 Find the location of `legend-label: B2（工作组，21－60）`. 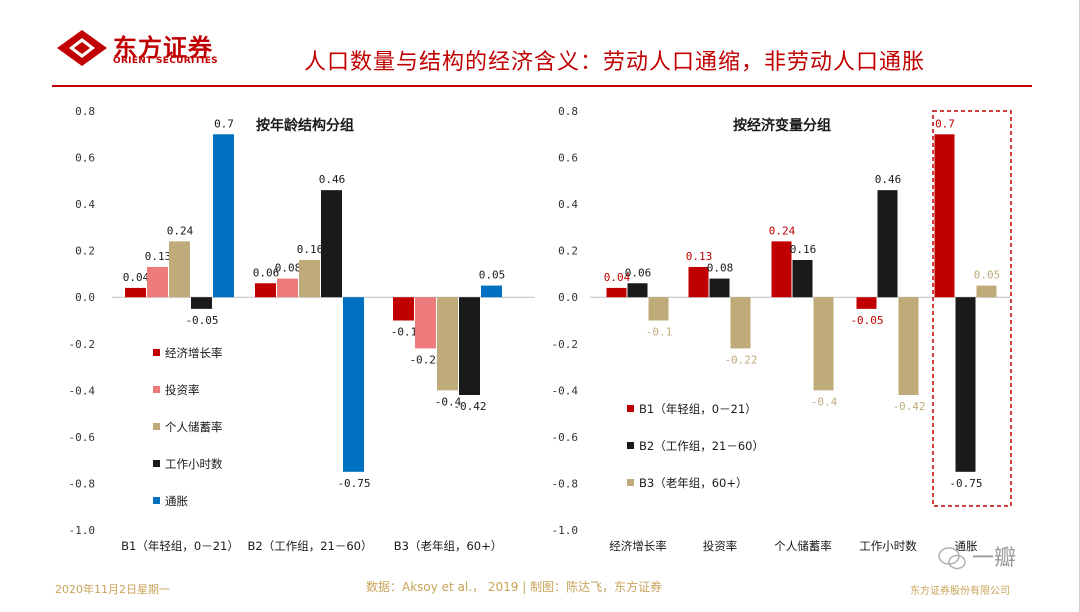

legend-label: B2（工作组，21－60） is located at coordinates (701, 446).